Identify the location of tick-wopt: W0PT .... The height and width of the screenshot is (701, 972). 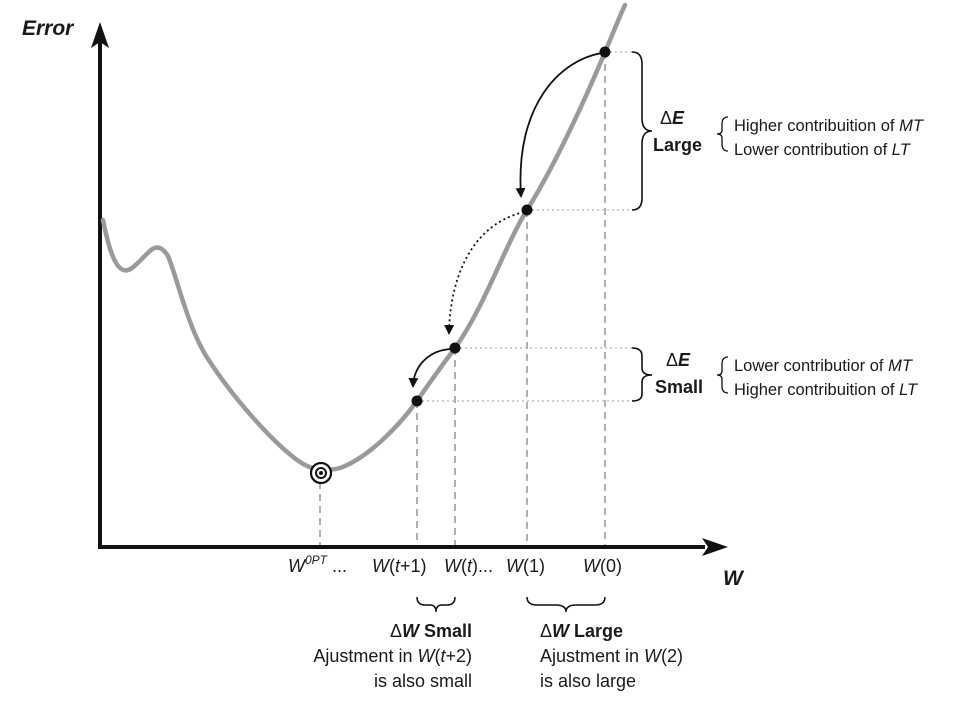
(317, 564).